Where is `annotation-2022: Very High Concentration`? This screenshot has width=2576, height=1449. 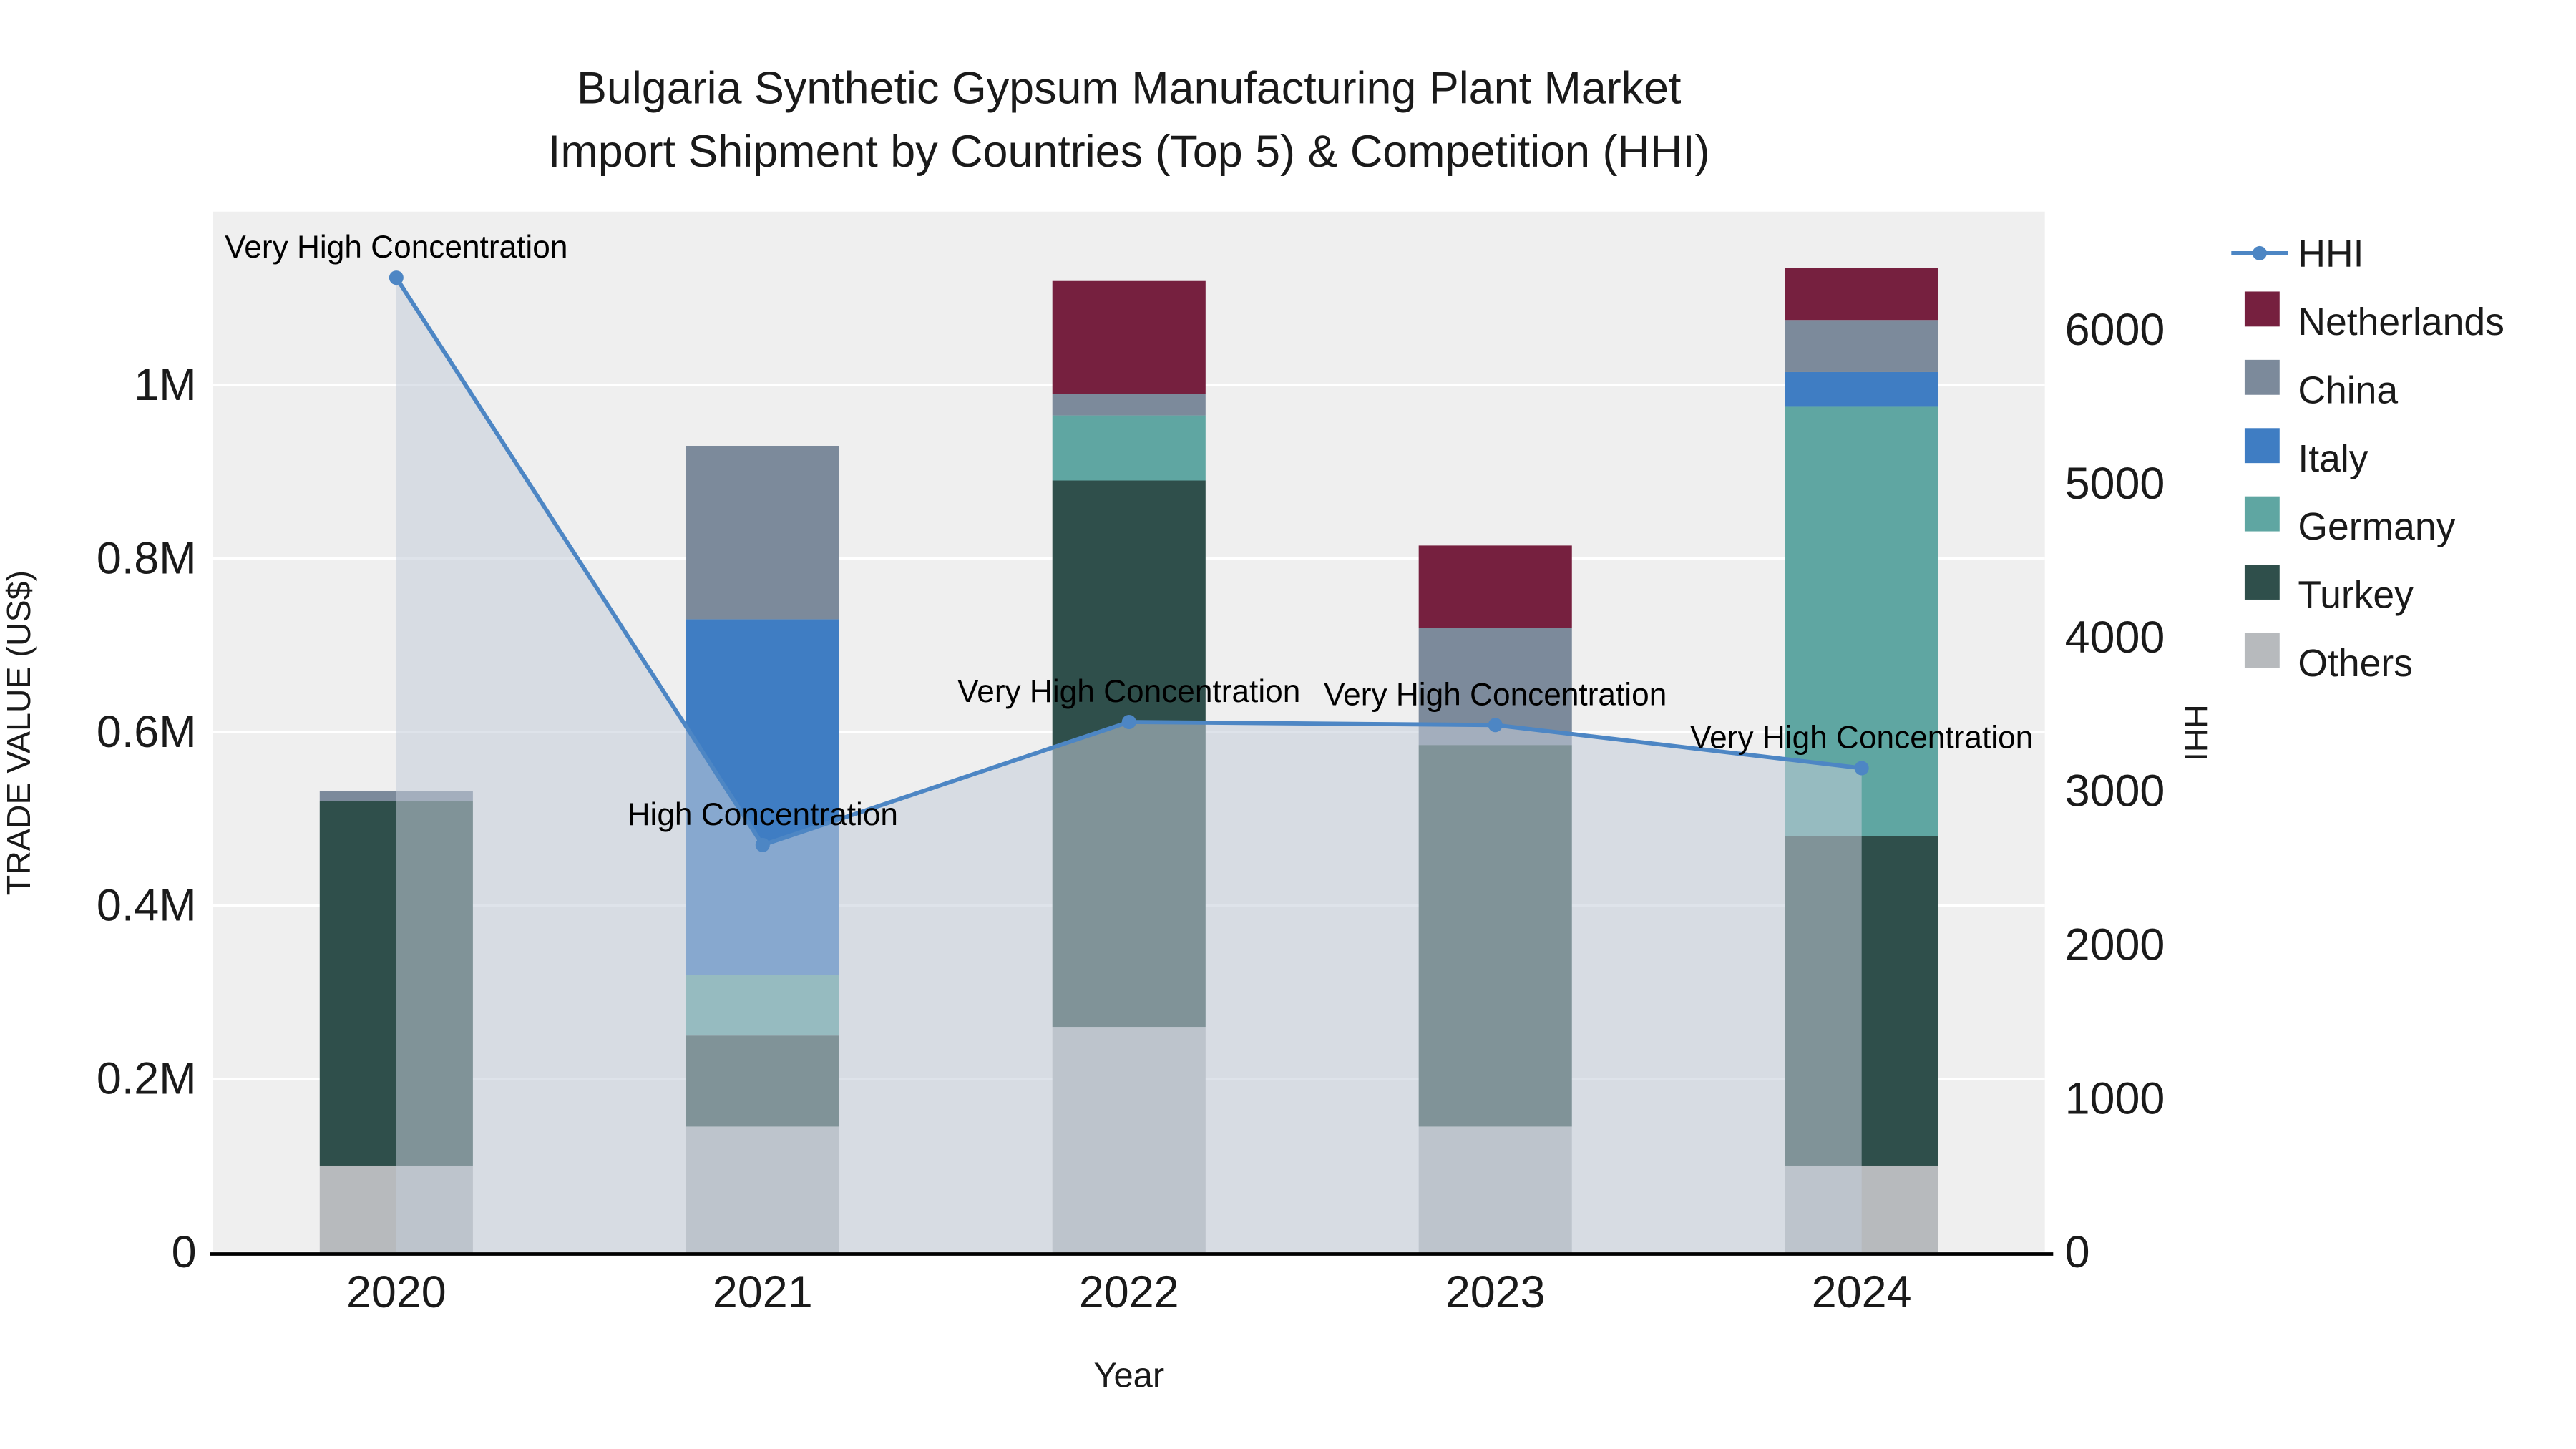 annotation-2022: Very High Concentration is located at coordinates (1128, 691).